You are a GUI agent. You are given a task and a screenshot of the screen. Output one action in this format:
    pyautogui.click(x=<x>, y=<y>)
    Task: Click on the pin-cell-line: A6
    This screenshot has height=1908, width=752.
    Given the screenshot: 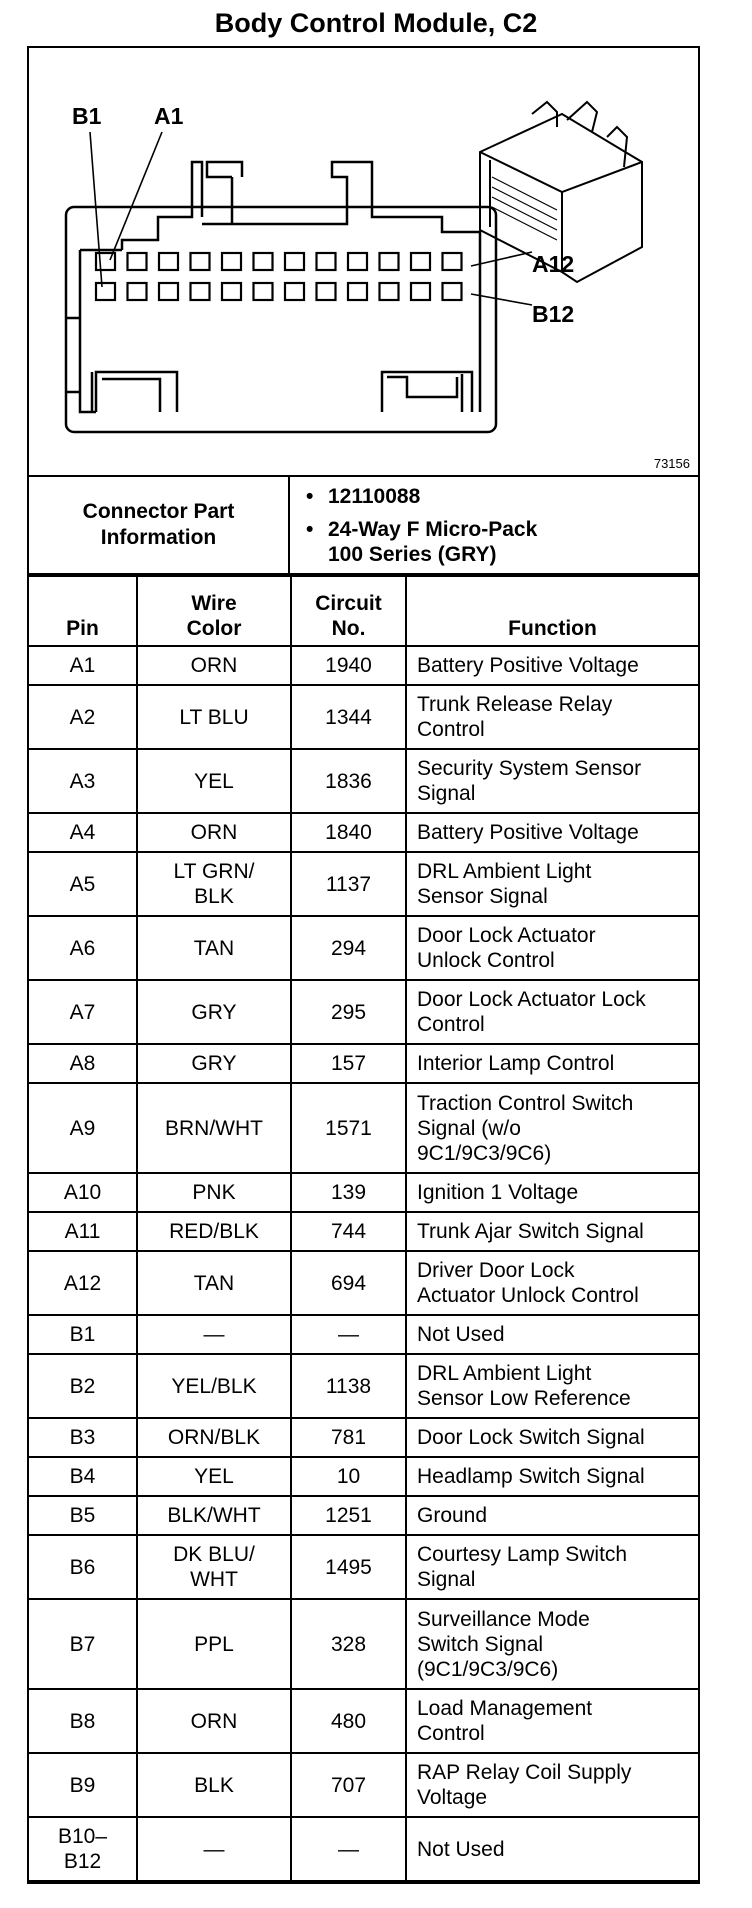 What is the action you would take?
    pyautogui.click(x=82, y=948)
    